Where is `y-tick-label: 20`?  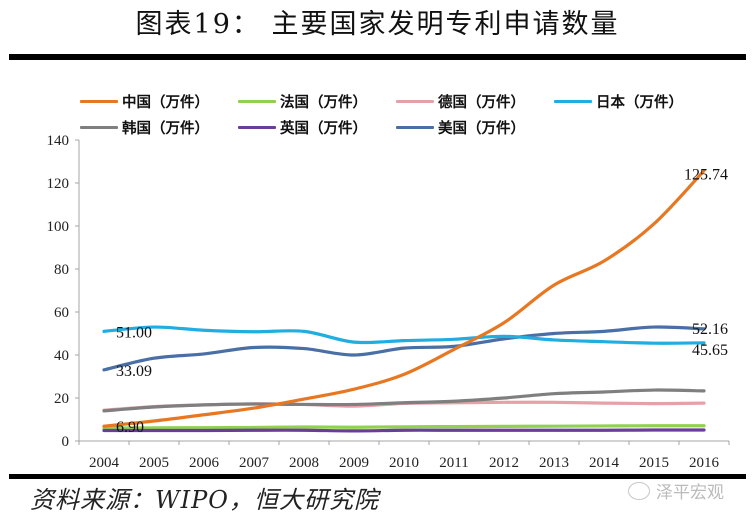
y-tick-label: 20 is located at coordinates (61, 399).